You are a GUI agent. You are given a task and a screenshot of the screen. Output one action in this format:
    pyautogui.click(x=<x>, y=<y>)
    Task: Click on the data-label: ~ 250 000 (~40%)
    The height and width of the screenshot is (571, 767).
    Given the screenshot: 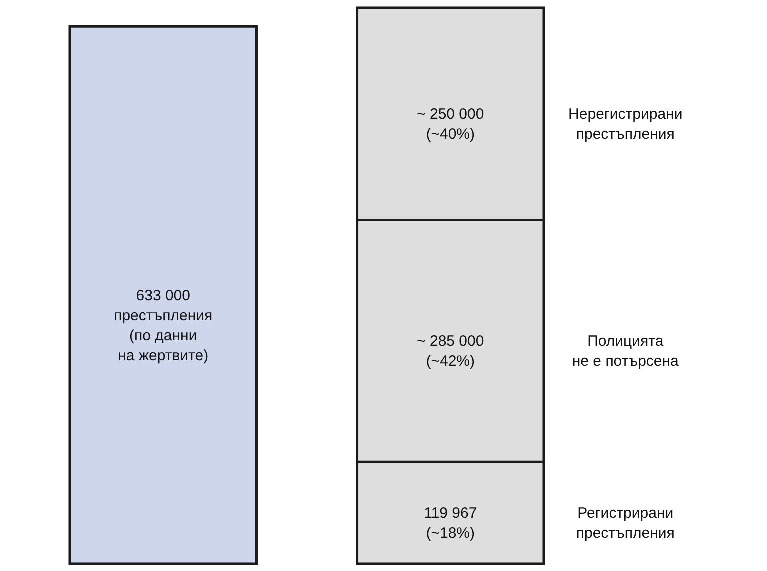 What is the action you would take?
    pyautogui.click(x=450, y=125)
    